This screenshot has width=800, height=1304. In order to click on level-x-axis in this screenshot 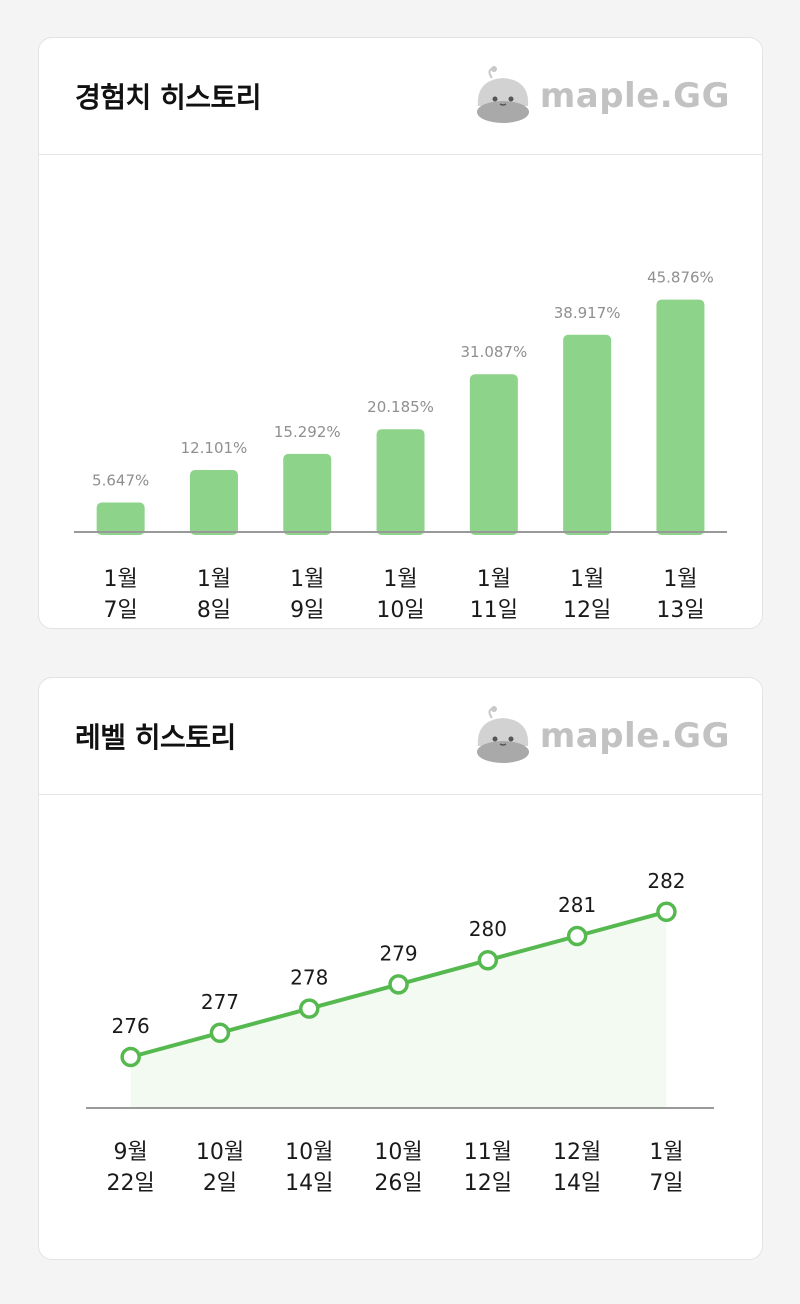, I will do `click(400, 1108)`.